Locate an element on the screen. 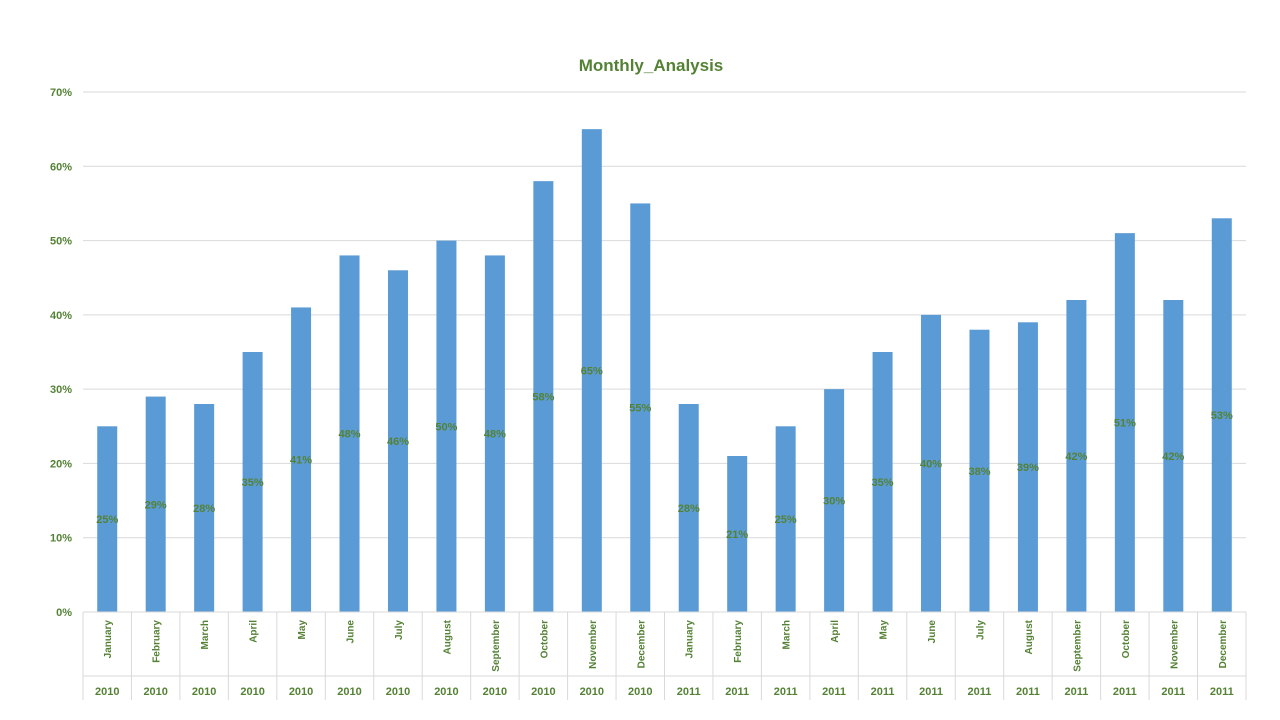 This screenshot has height=720, width=1280. y-tick-label: 40% is located at coordinates (61, 316).